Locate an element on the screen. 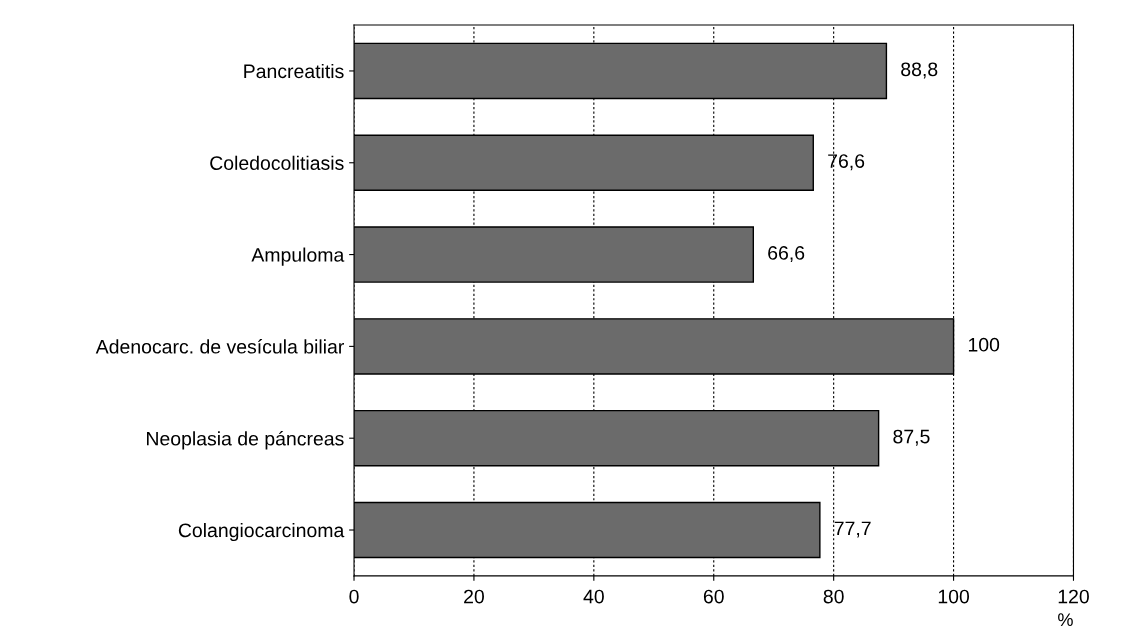 The width and height of the screenshot is (1142, 626). x-tick-label: 0 is located at coordinates (354, 596).